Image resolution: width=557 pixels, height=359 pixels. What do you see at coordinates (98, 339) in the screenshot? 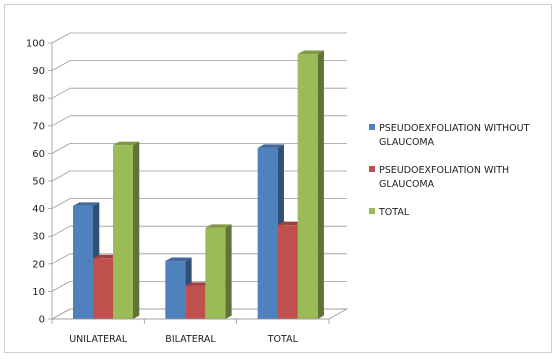
I see `x-tick-label: UNILATERAL` at bounding box center [98, 339].